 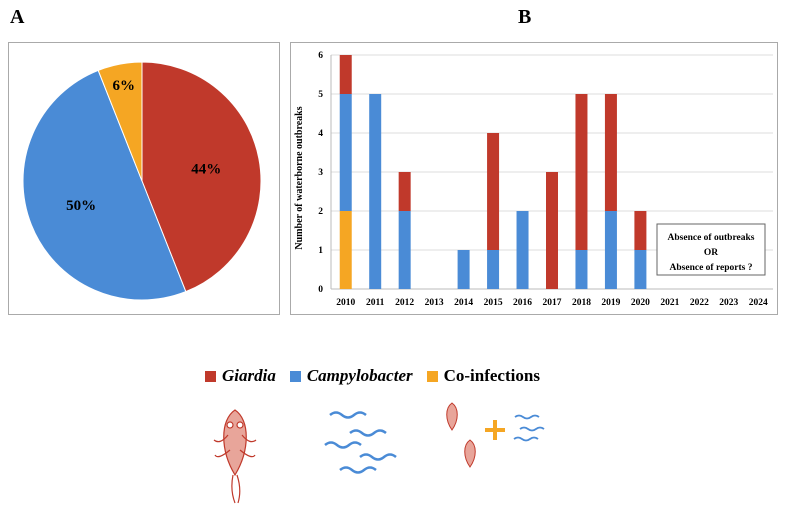 What do you see at coordinates (581, 269) in the screenshot?
I see `bar-campylobacter-2018` at bounding box center [581, 269].